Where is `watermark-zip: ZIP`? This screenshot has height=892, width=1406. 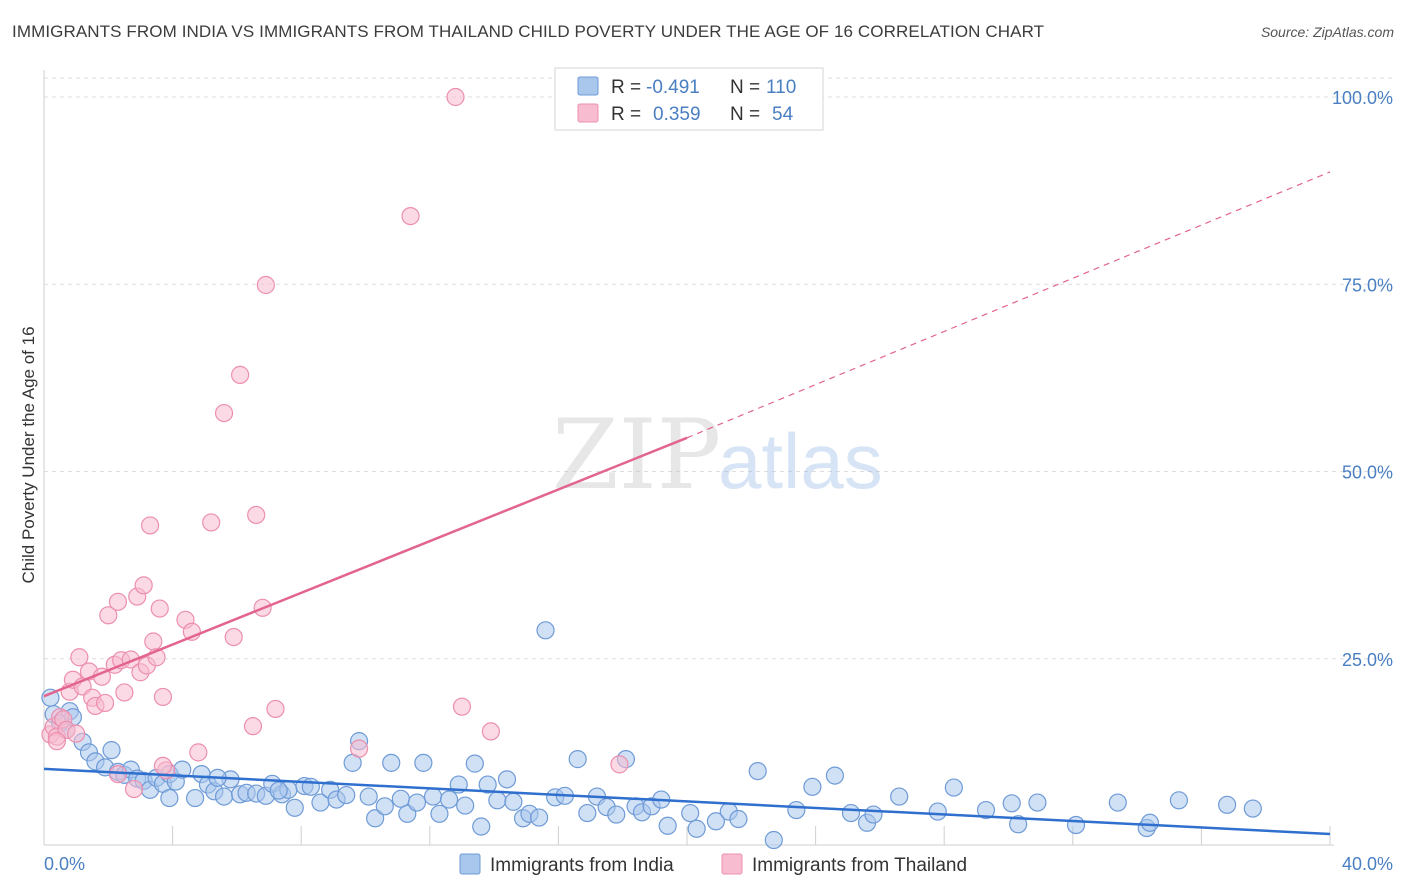 watermark-zip: ZIP is located at coordinates (636, 455).